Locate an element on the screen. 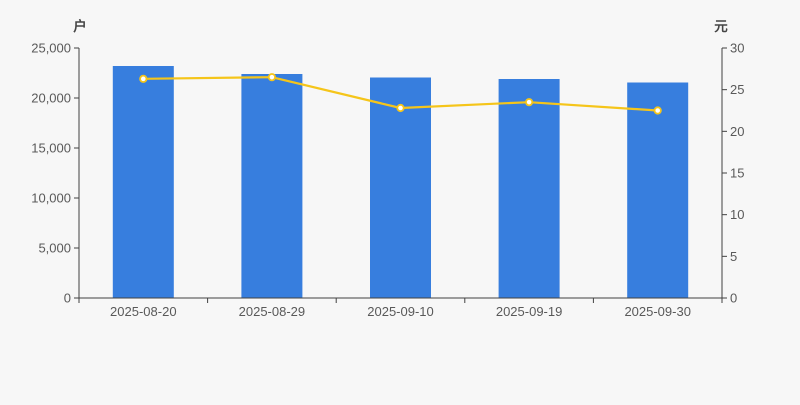 This screenshot has width=800, height=405. left-axis-tick-label: 10,000 is located at coordinates (51, 198).